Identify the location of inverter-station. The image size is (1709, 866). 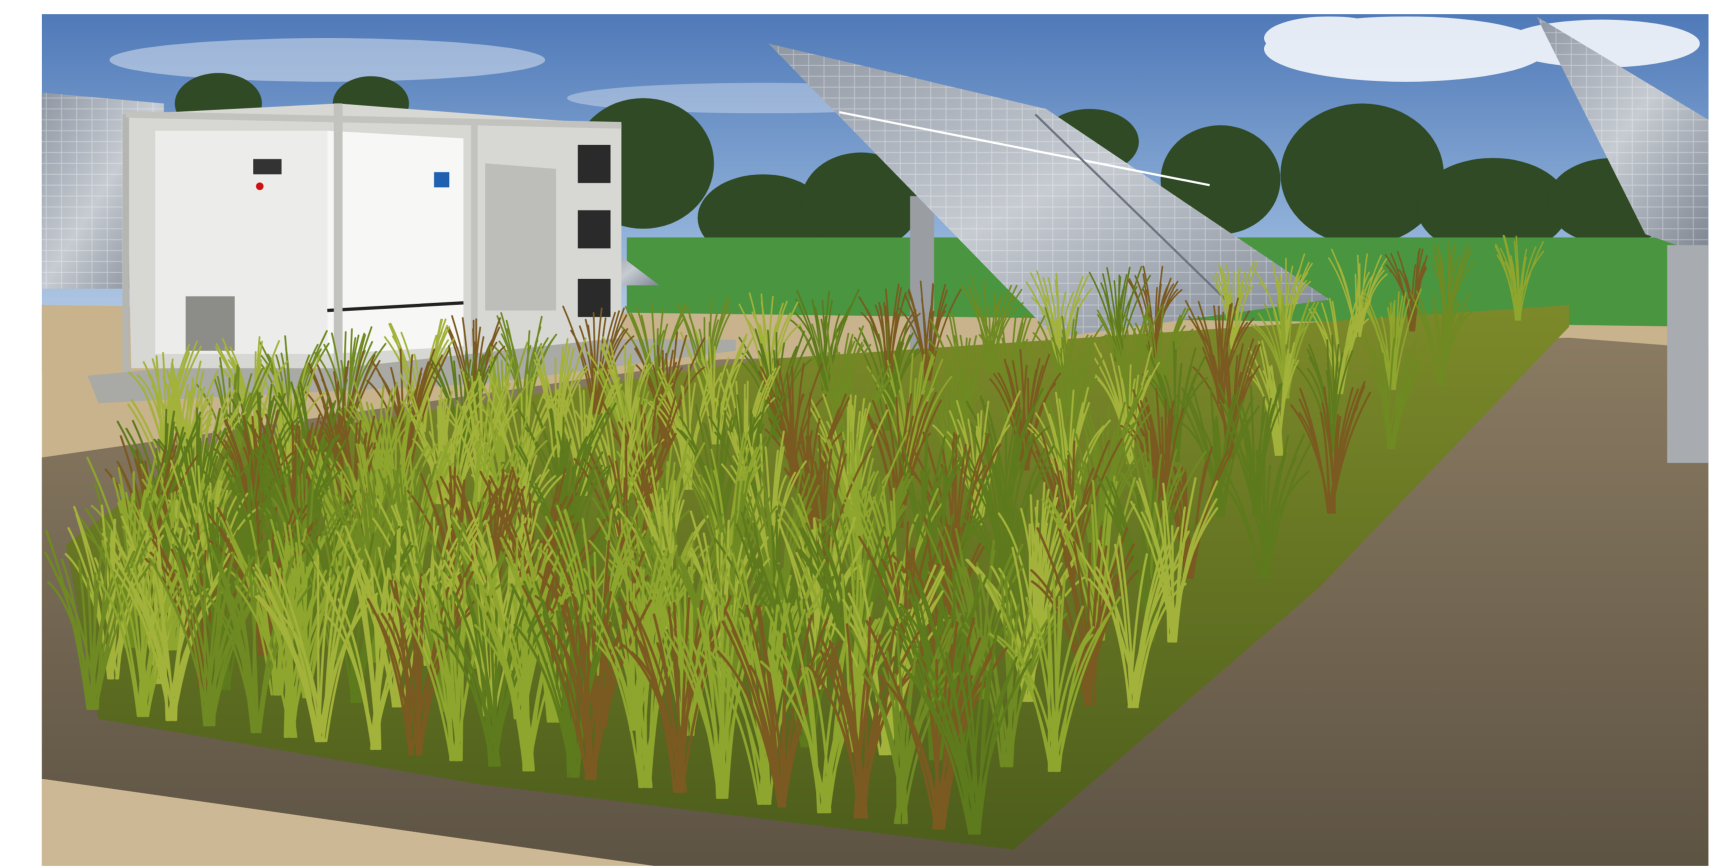
(372, 237).